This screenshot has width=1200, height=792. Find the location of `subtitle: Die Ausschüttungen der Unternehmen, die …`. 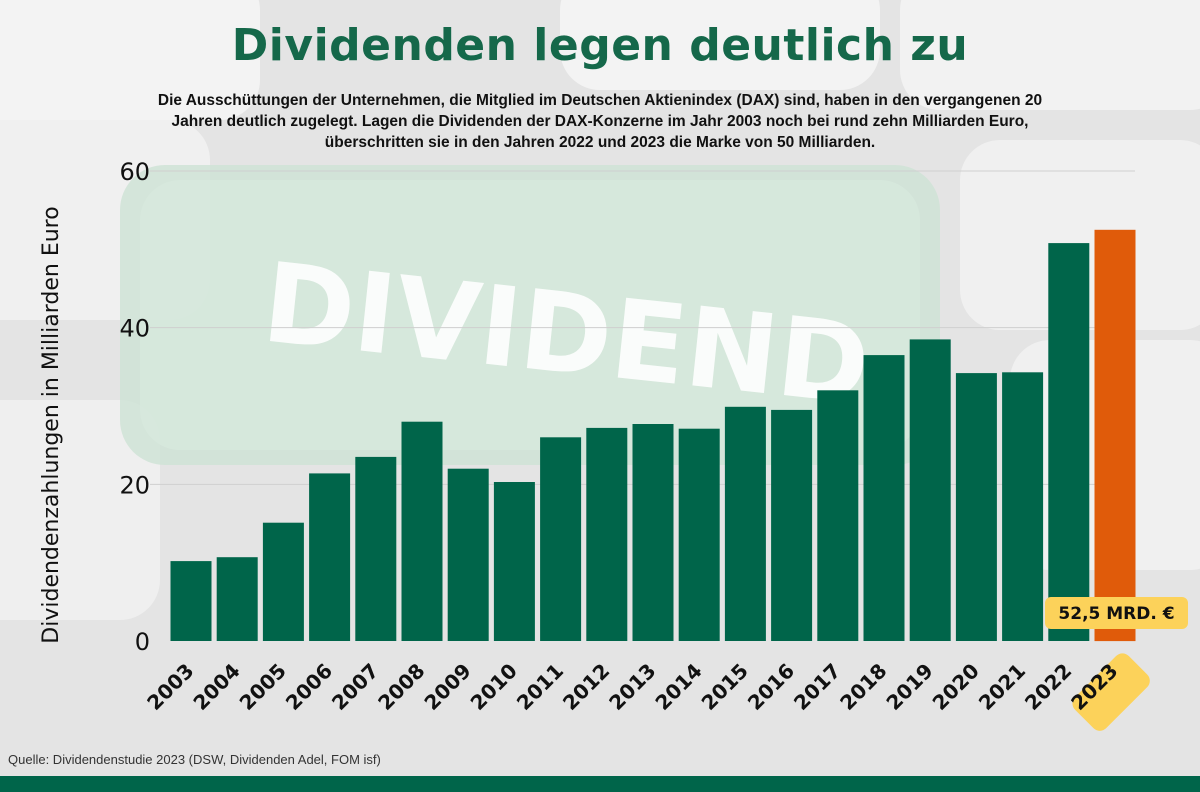

subtitle: Die Ausschüttungen der Unternehmen, die … is located at coordinates (600, 121).